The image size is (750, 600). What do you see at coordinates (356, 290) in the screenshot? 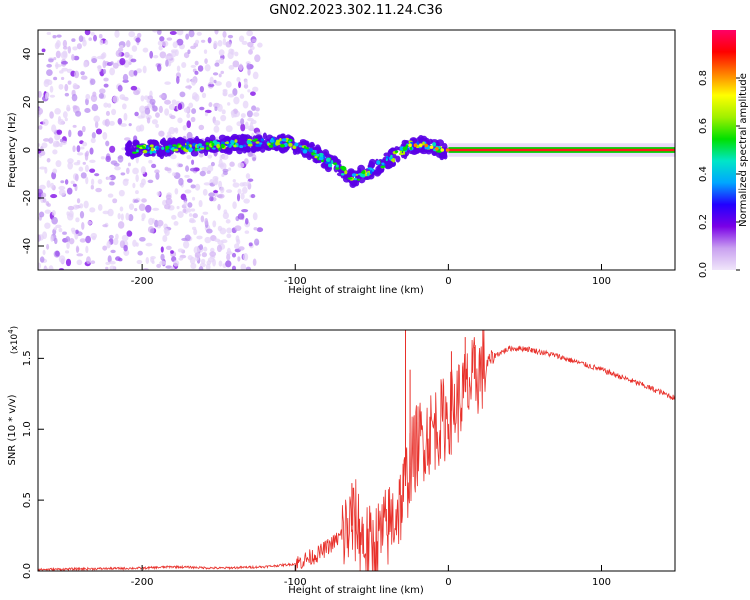
I see `spectrogram-x-axis-label: Height of straight line (km)` at bounding box center [356, 290].